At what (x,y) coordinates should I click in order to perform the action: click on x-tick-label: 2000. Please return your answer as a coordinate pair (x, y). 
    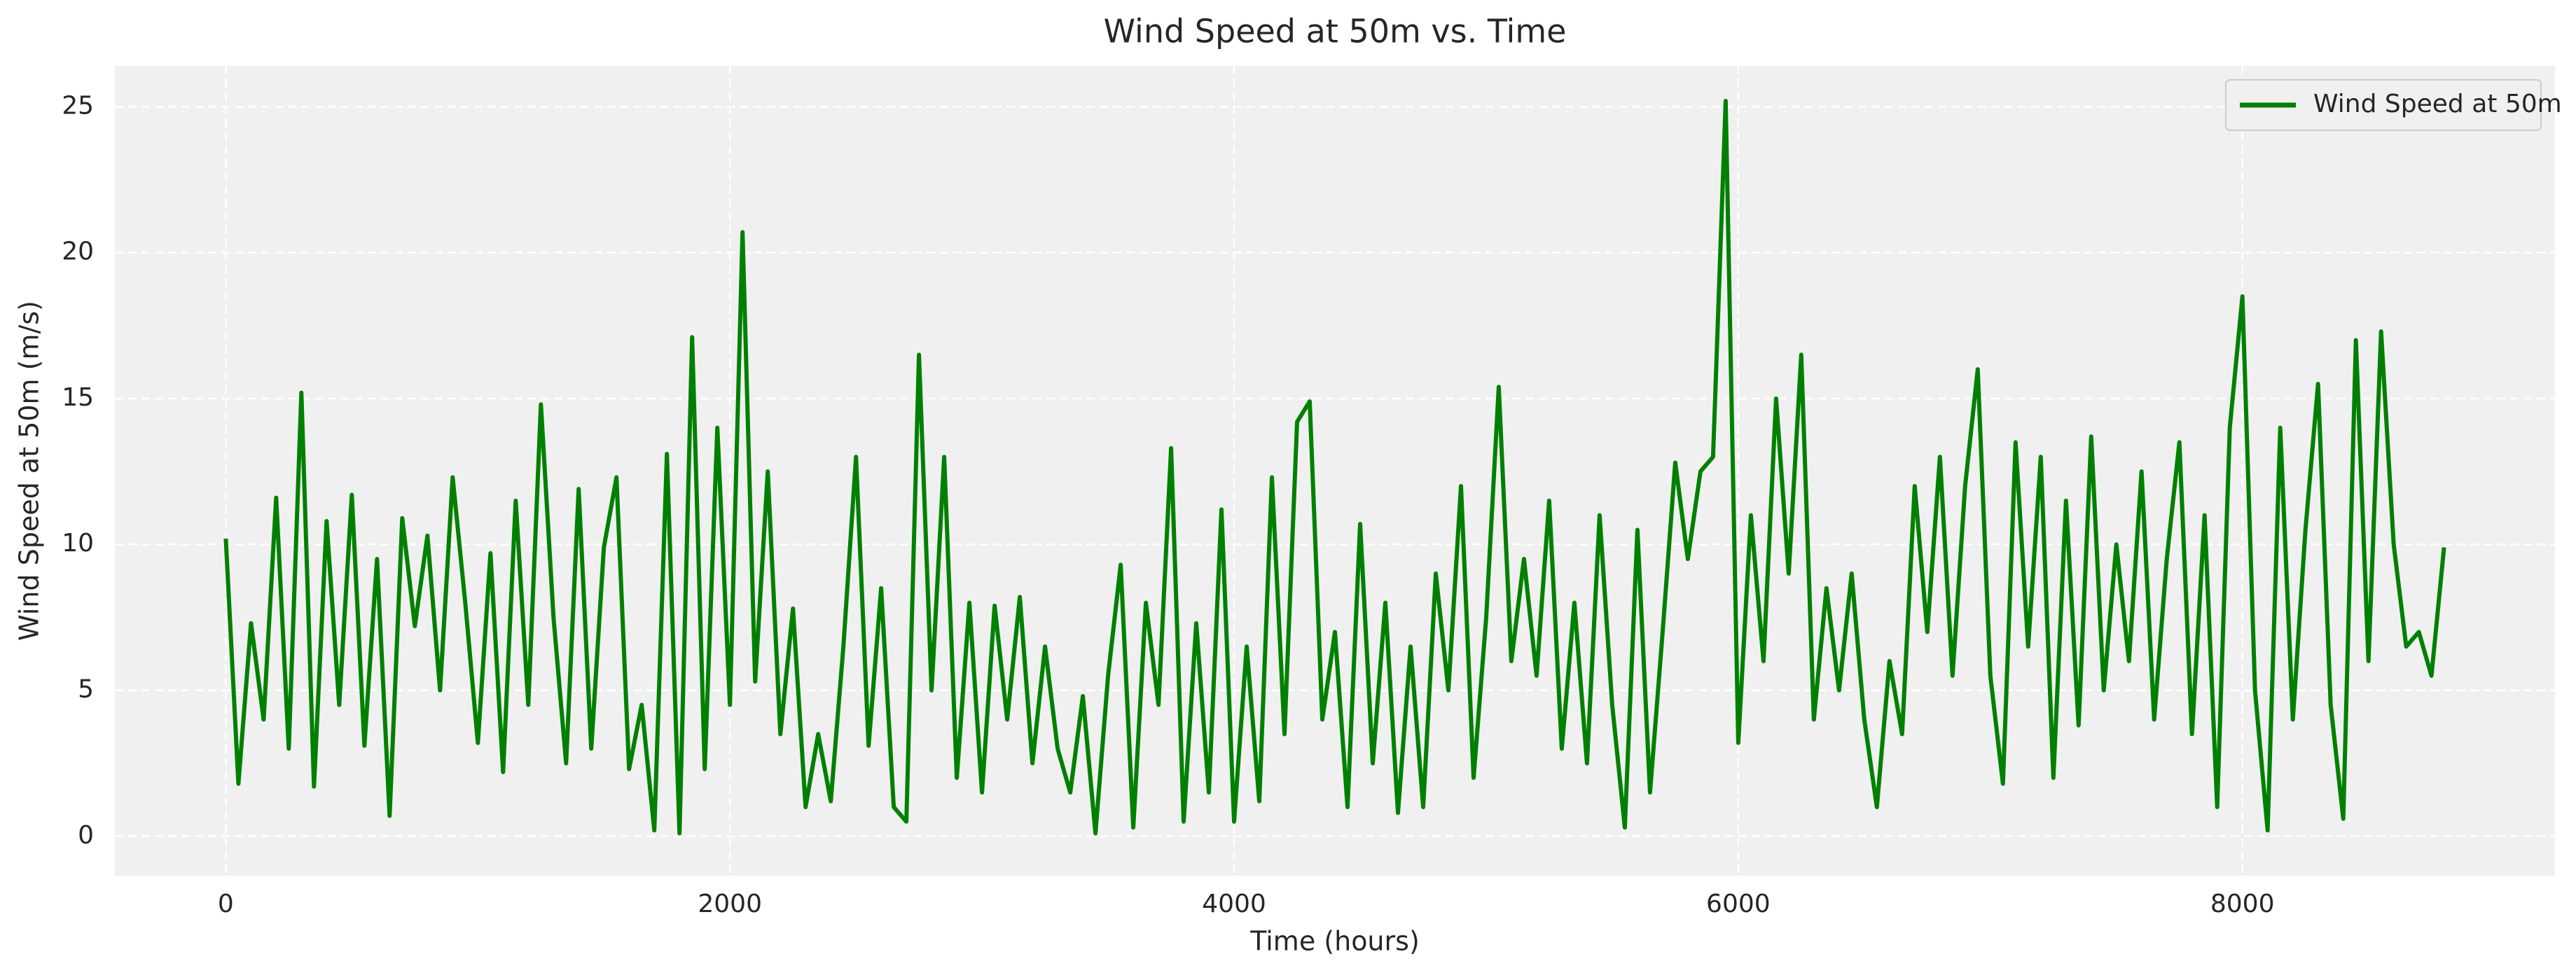
    Looking at the image, I should click on (730, 904).